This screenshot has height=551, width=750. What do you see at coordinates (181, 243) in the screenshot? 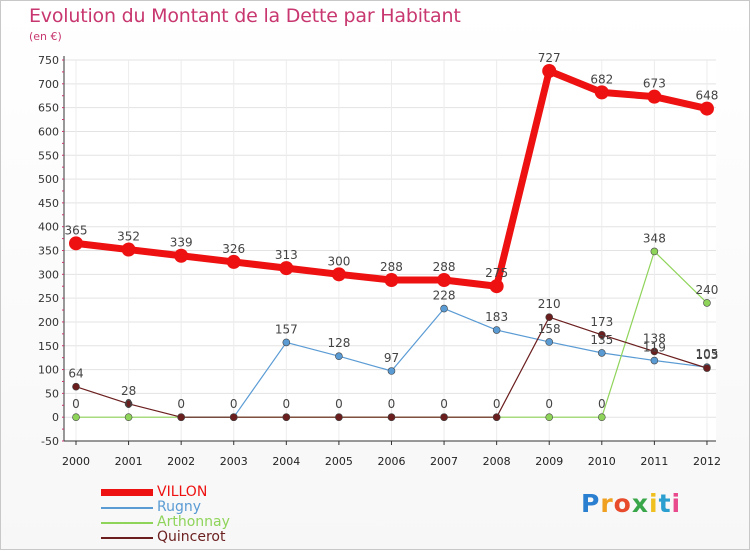
I see `data-label-villon: 339` at bounding box center [181, 243].